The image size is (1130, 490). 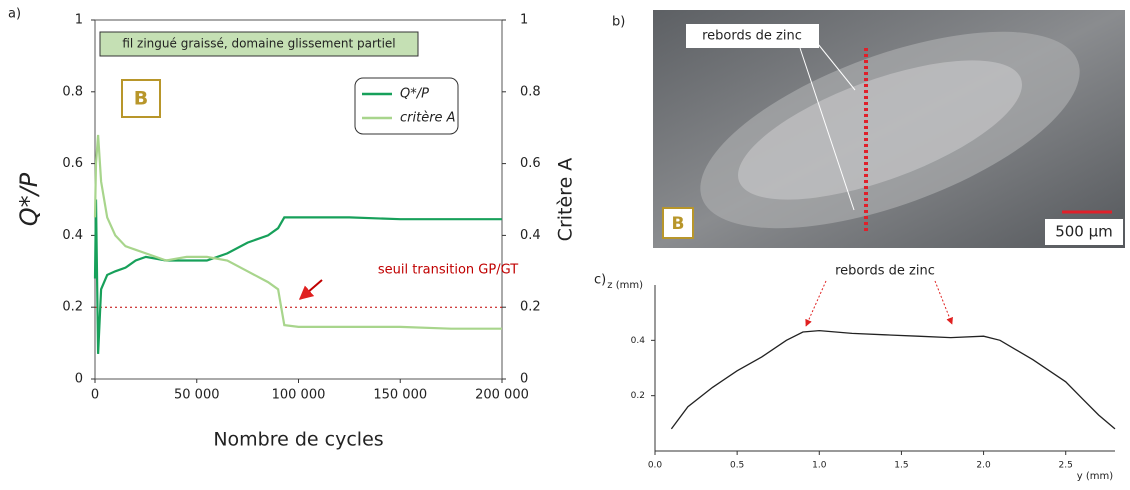 What do you see at coordinates (298, 440) in the screenshot?
I see `x-axis-label: Nombre de cycles` at bounding box center [298, 440].